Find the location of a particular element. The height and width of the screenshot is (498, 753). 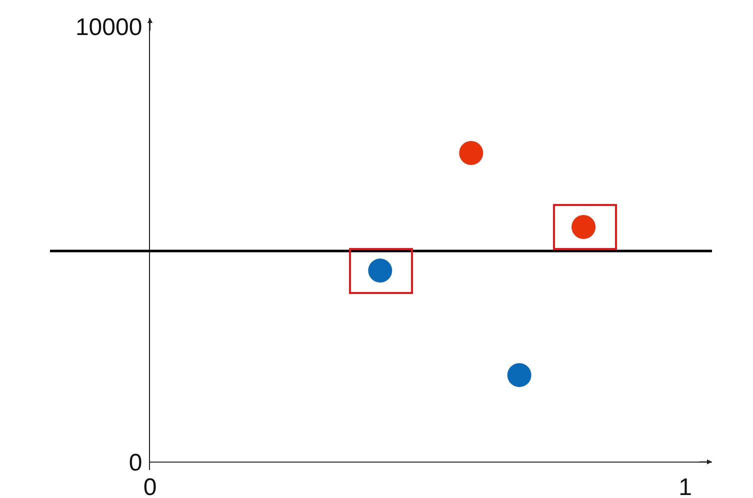

x-tick-label: 1 is located at coordinates (685, 486).